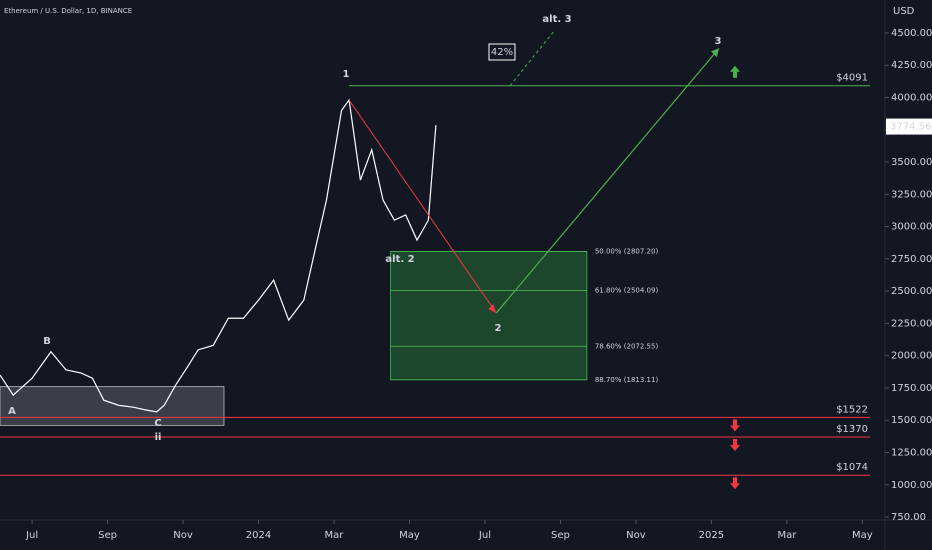 This screenshot has height=550, width=932. Describe the element at coordinates (911, 452) in the screenshot. I see `y-tick-label: 1250.00` at that location.